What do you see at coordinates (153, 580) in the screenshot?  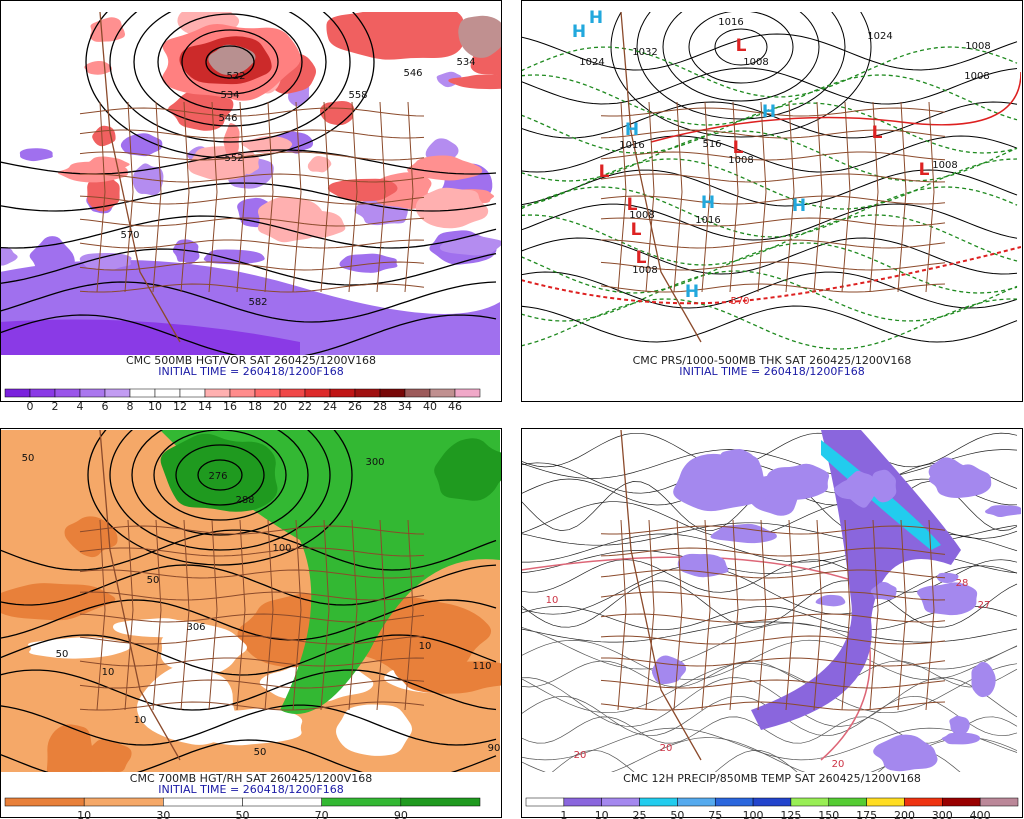 I see `map-label: 50` at bounding box center [153, 580].